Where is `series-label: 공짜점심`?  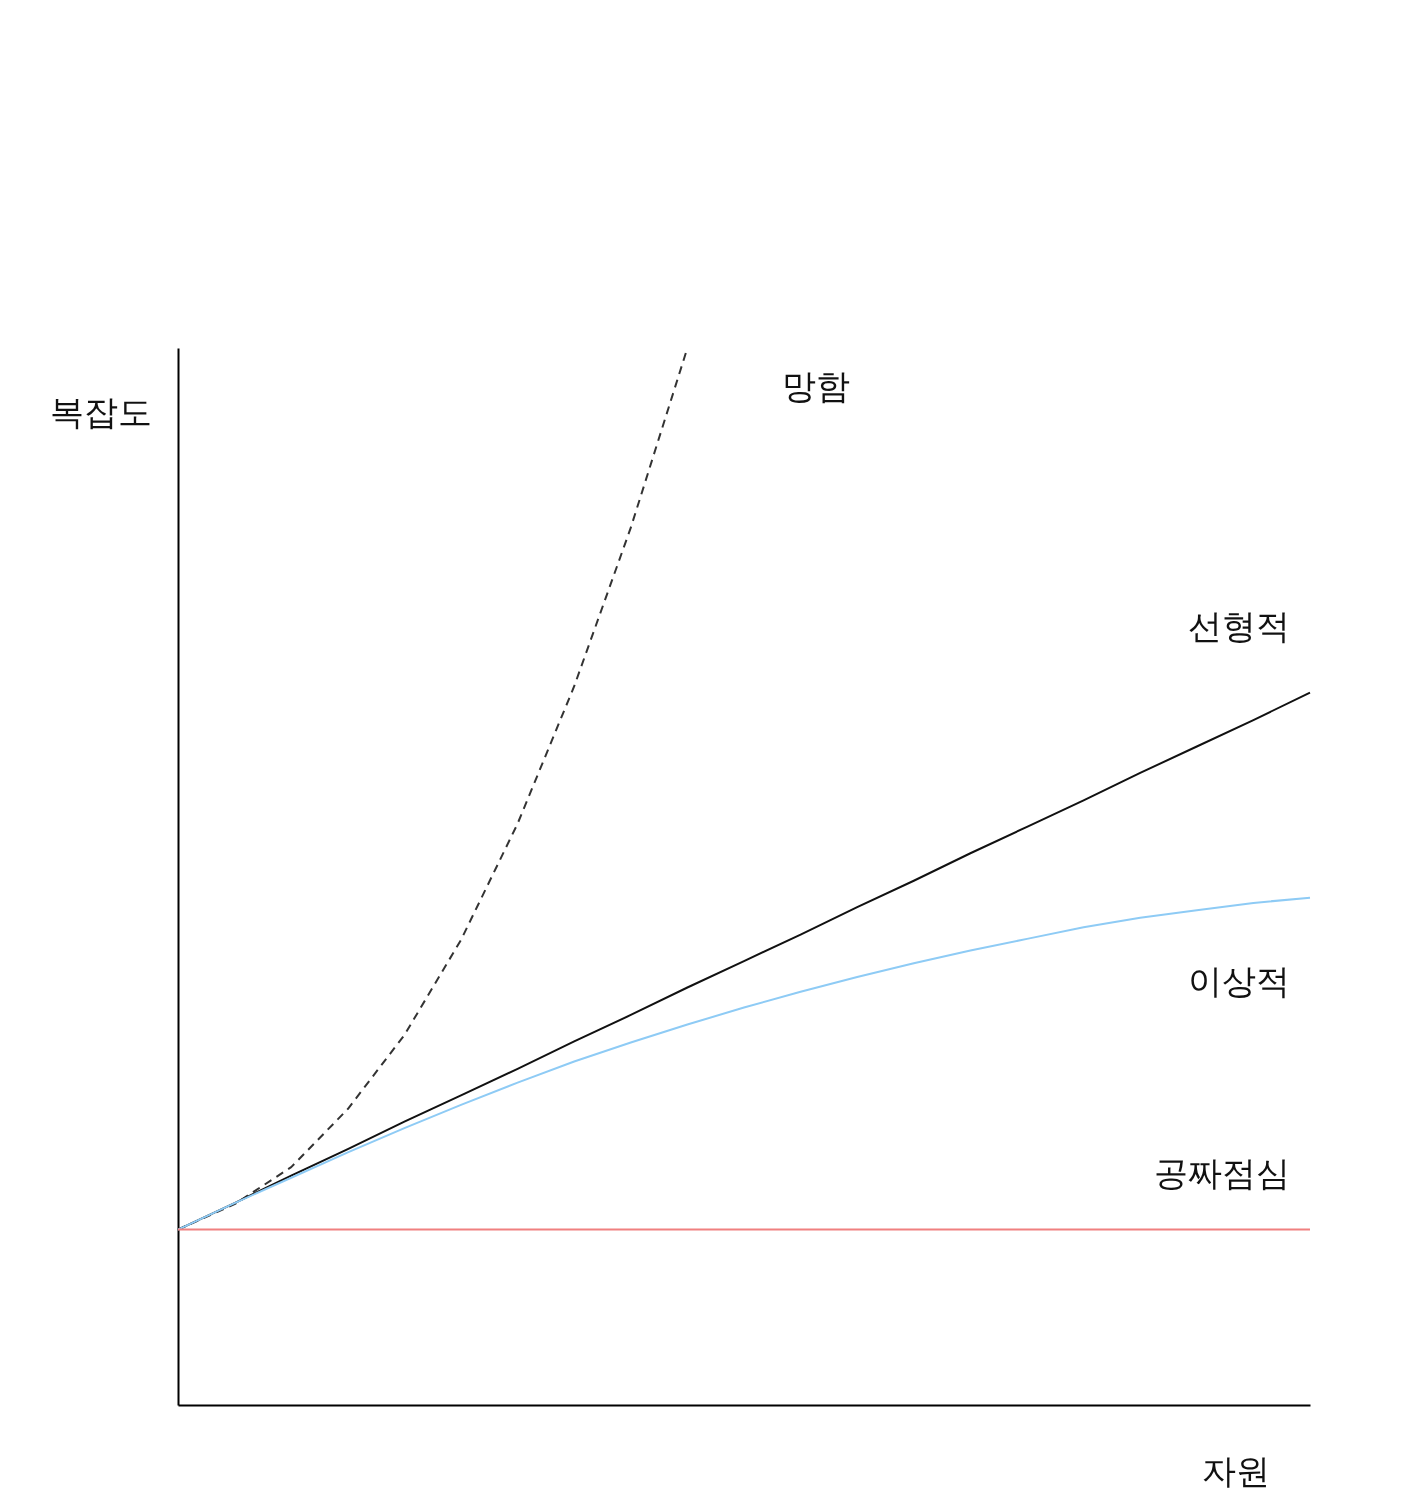
series-label: 공짜점심 is located at coordinates (1222, 1172).